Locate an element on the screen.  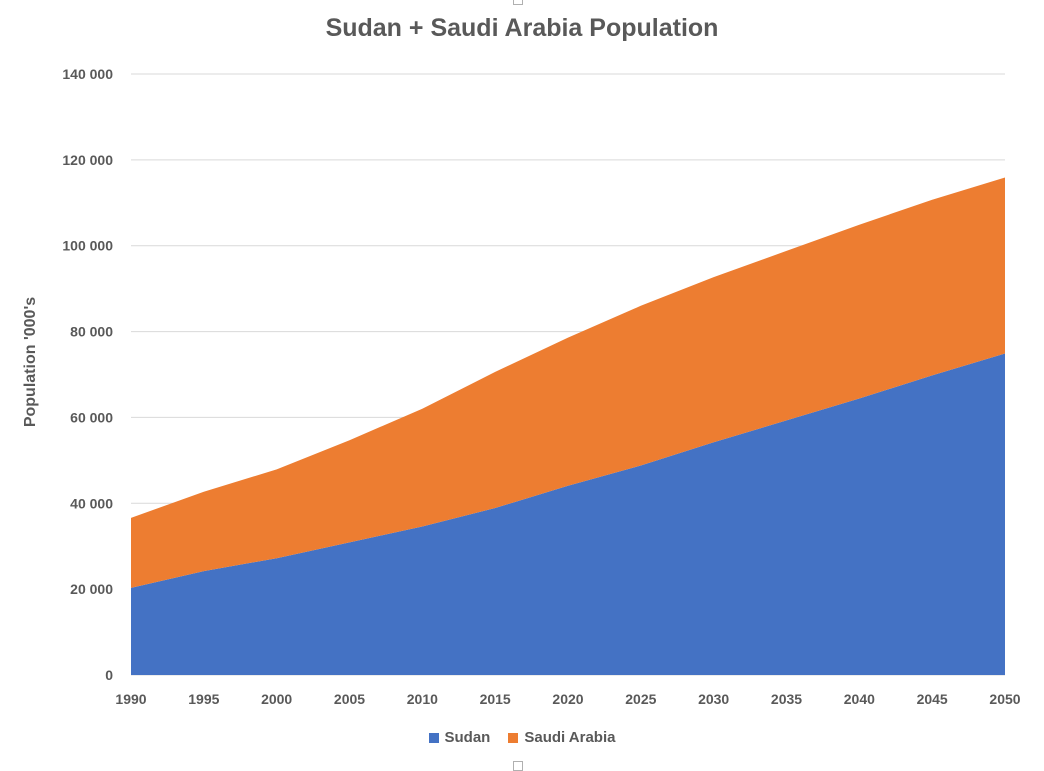
y-tick-label: 20 000 is located at coordinates (91, 589).